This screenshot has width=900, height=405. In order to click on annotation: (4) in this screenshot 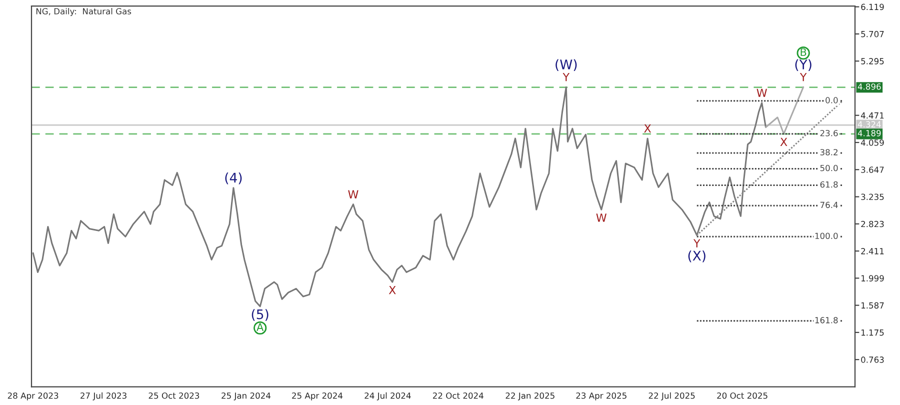, I will do `click(233, 178)`.